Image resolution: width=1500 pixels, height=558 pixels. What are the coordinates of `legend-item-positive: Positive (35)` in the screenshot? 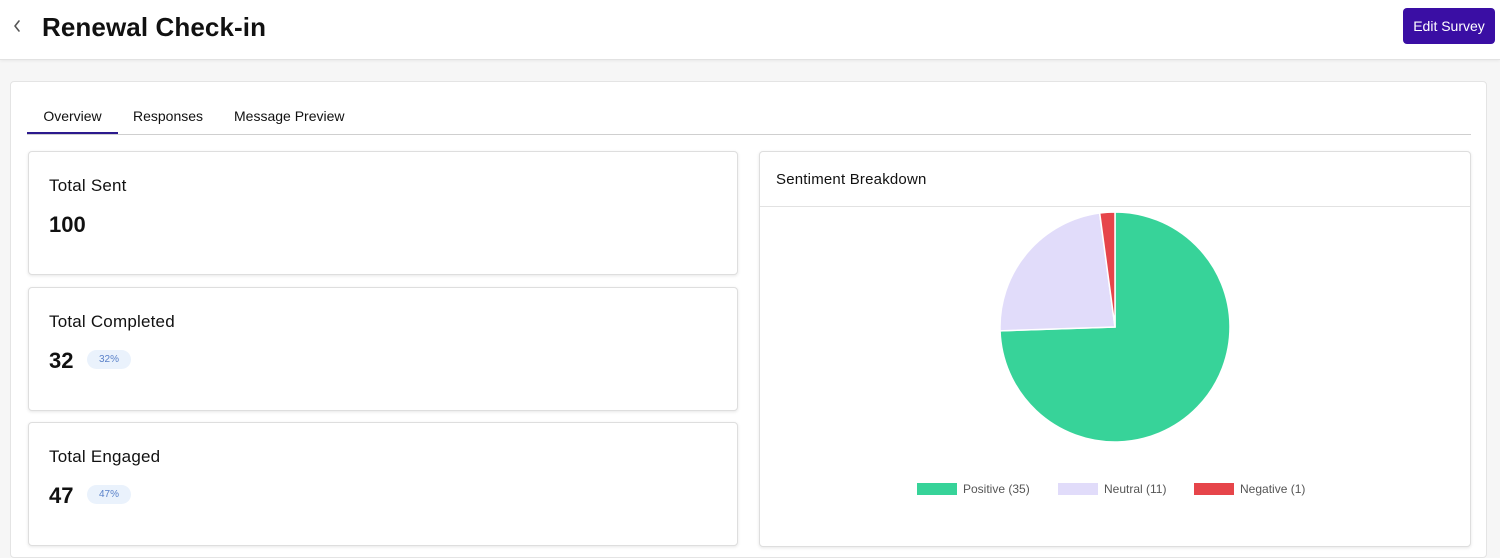 It's located at (973, 489).